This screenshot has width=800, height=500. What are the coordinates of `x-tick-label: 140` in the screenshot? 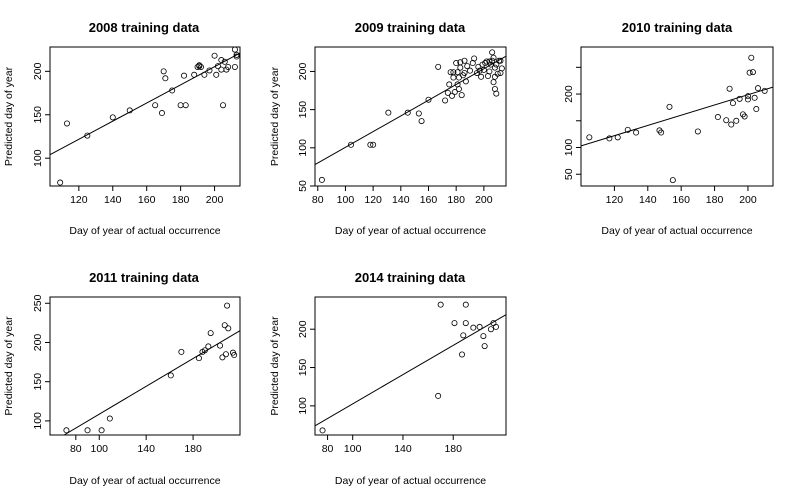 It's located at (113, 200).